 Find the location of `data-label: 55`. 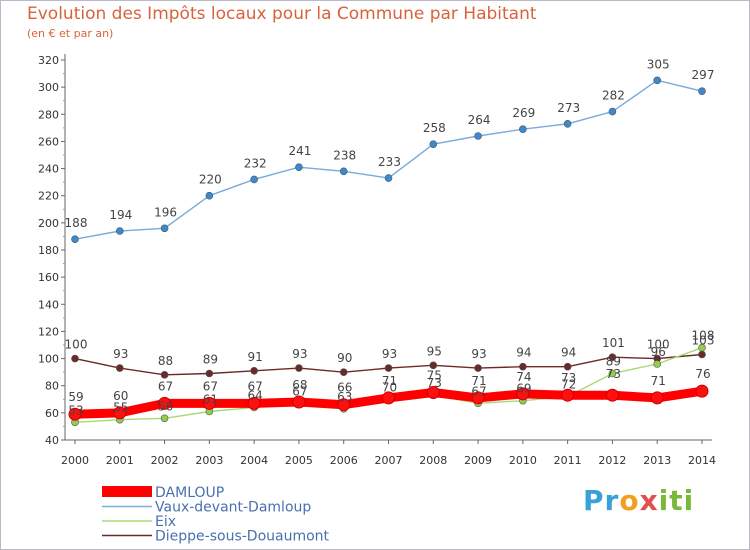

data-label: 55 is located at coordinates (120, 408).